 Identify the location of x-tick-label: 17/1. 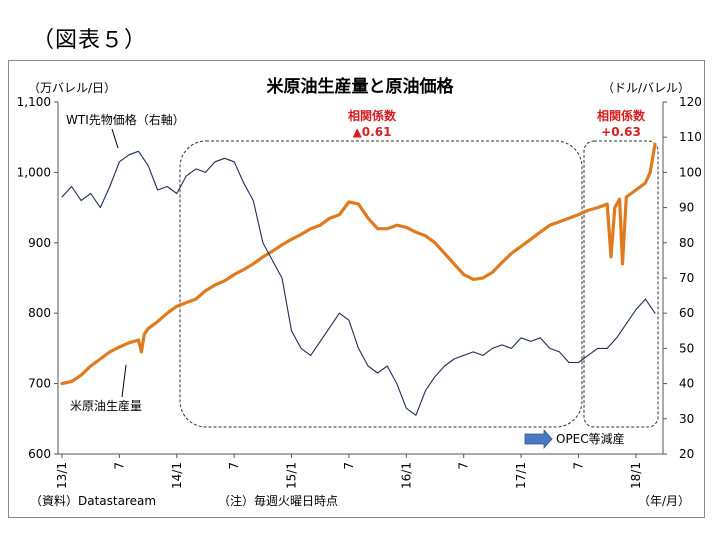
(521, 475).